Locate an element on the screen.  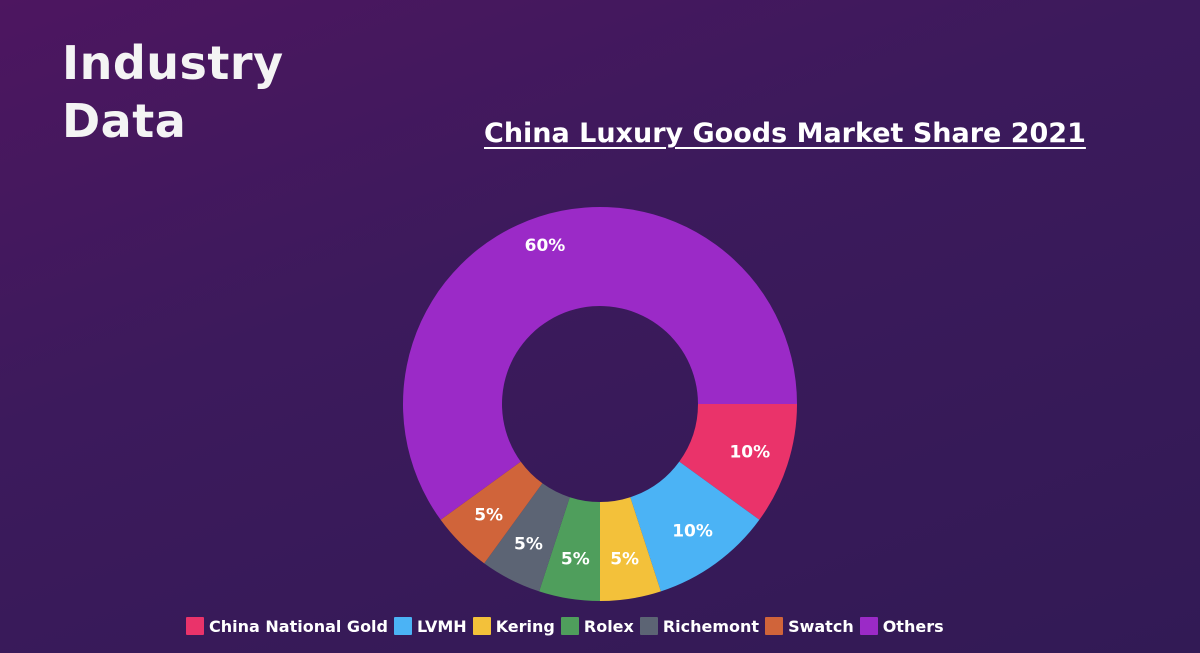
chart-title: China Luxury Goods Market Share 2021 is located at coordinates (785, 133).